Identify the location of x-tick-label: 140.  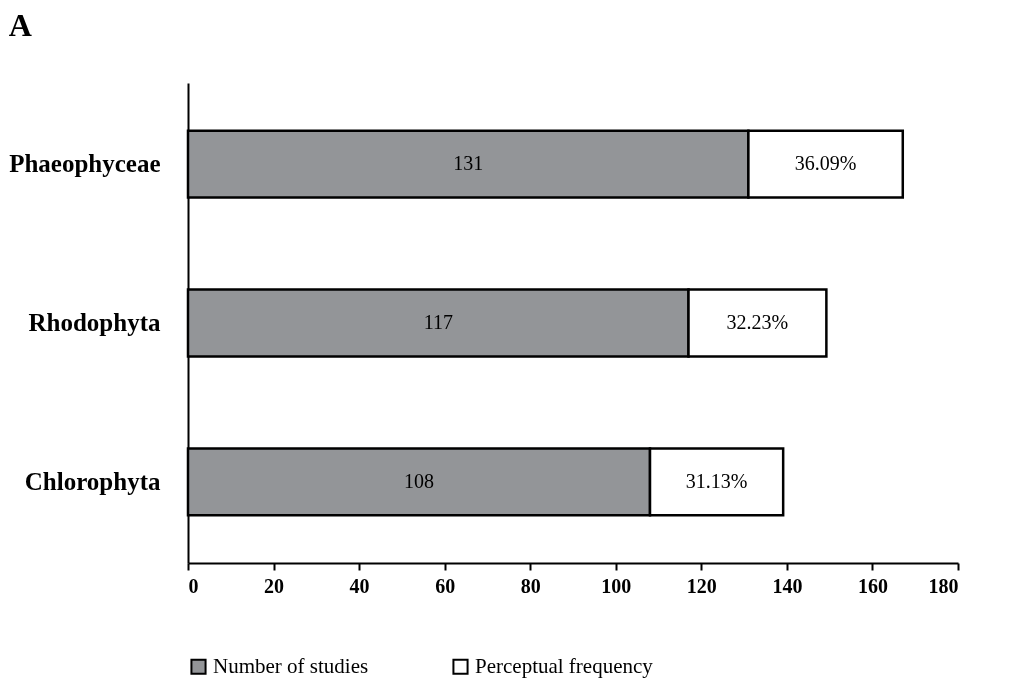
(787, 585).